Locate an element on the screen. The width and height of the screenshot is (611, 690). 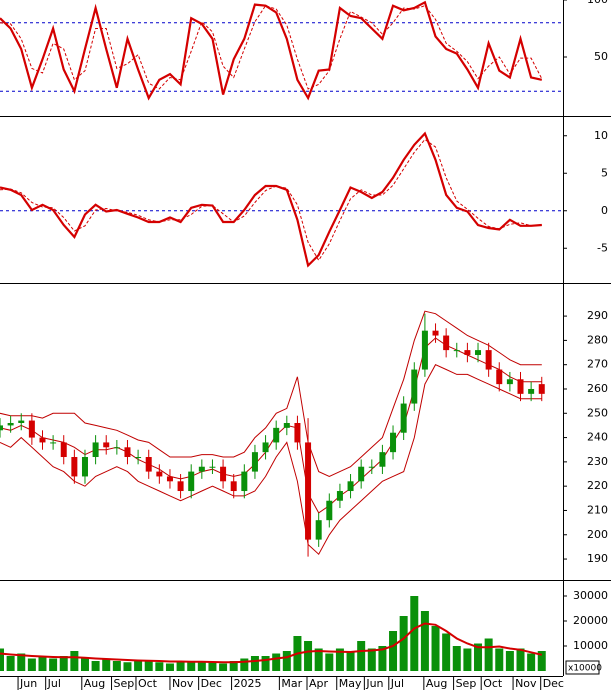
y-tick-label: 20000 is located at coordinates (590, 620).